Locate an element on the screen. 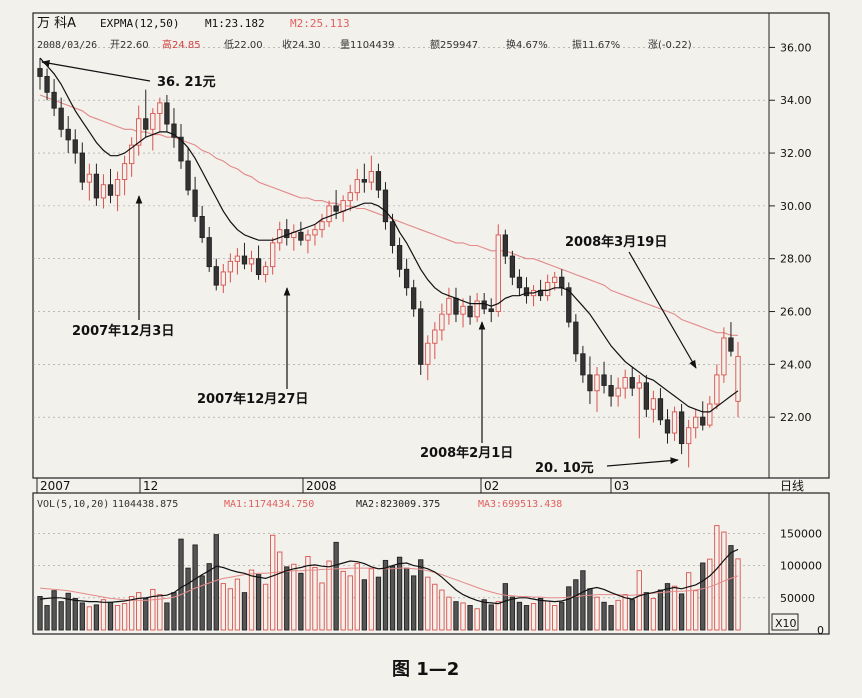  date-label: 2007 is located at coordinates (55, 486).